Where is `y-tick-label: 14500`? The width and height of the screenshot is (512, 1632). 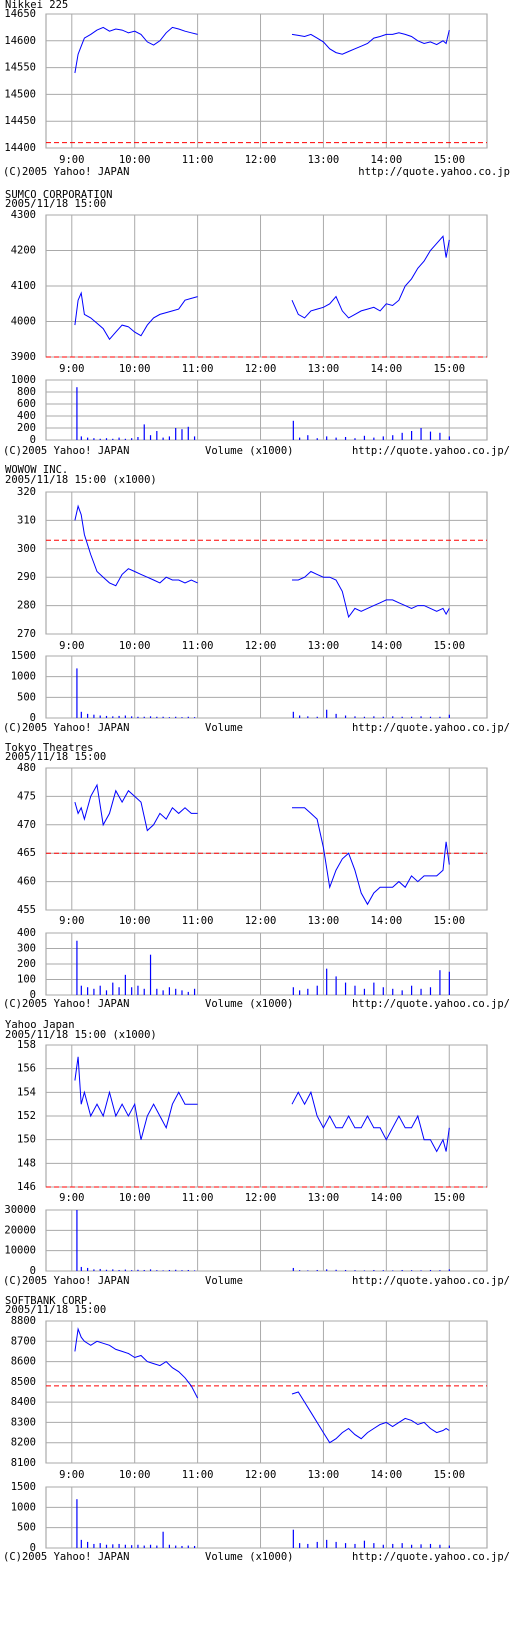
y-tick-label: 14500 is located at coordinates (20, 94).